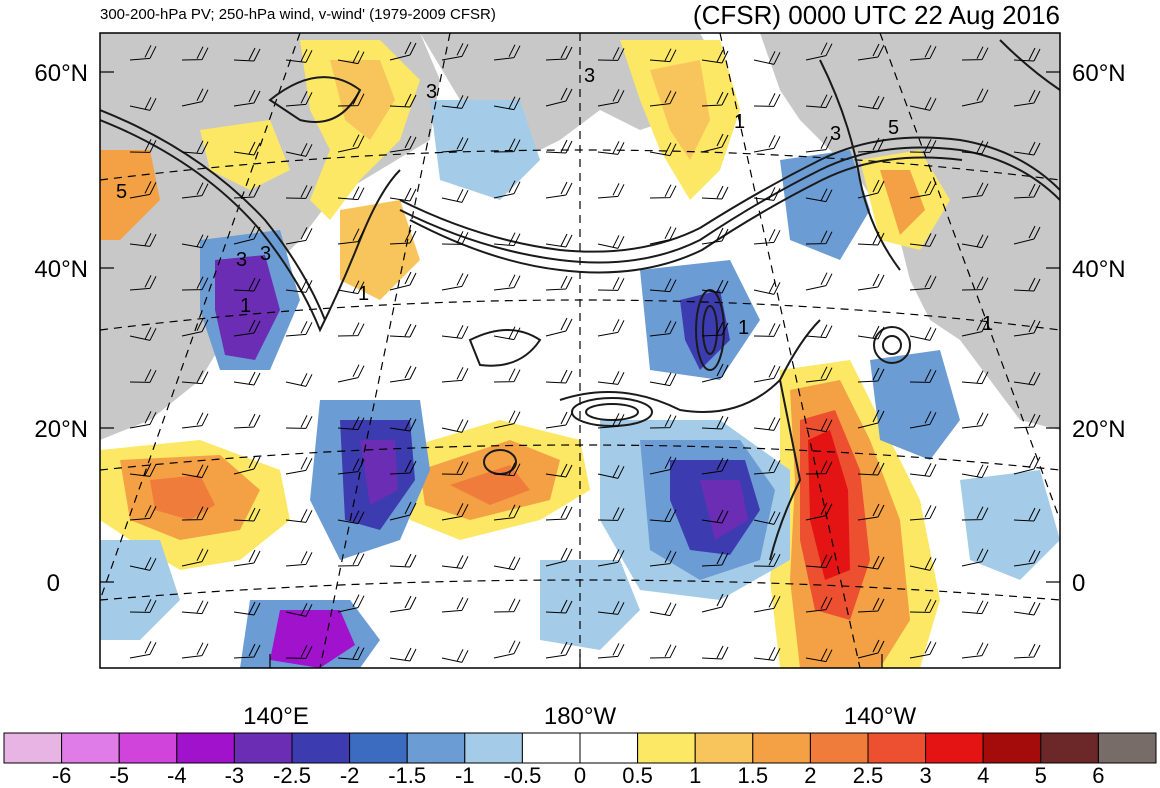 The width and height of the screenshot is (1160, 788). Describe the element at coordinates (62, 775) in the screenshot. I see `colorbar-label: -6` at that location.